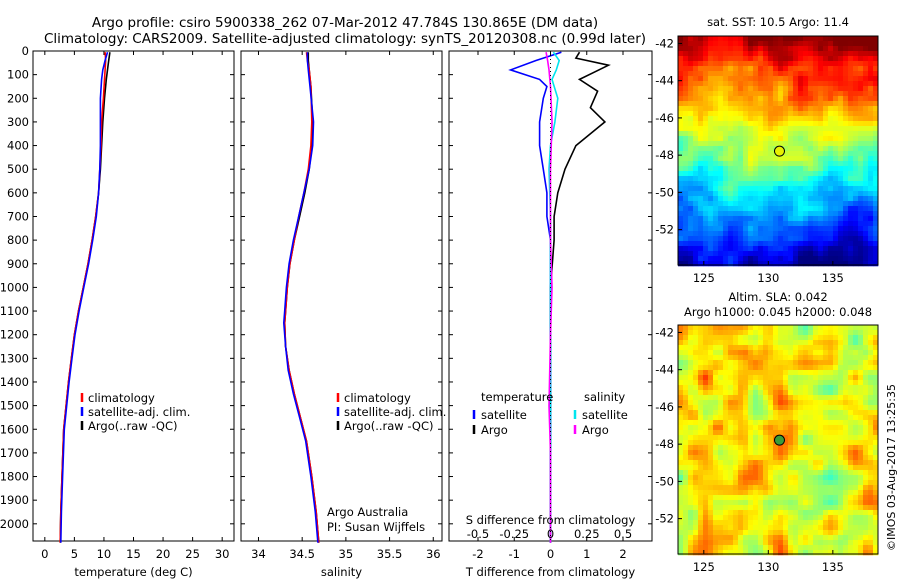 The image size is (900, 580). What do you see at coordinates (395, 412) in the screenshot?
I see `legend-label-salinity: satellite-adj. clim.` at bounding box center [395, 412].